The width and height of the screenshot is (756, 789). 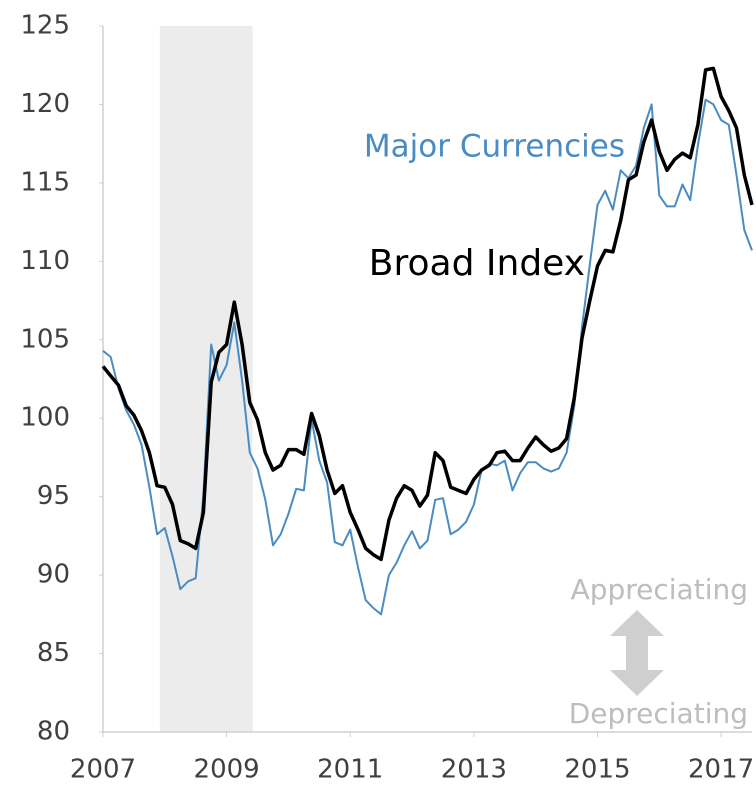 What do you see at coordinates (53, 653) in the screenshot?
I see `y-tick-label: 85` at bounding box center [53, 653].